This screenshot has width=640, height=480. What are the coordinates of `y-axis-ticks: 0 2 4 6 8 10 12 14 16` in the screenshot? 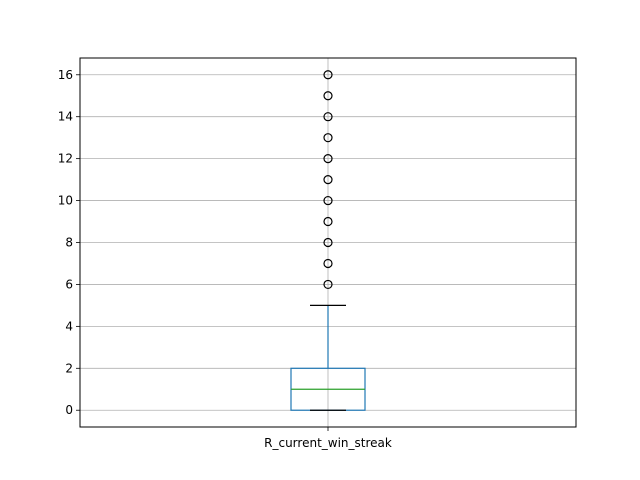 It's located at (69, 242).